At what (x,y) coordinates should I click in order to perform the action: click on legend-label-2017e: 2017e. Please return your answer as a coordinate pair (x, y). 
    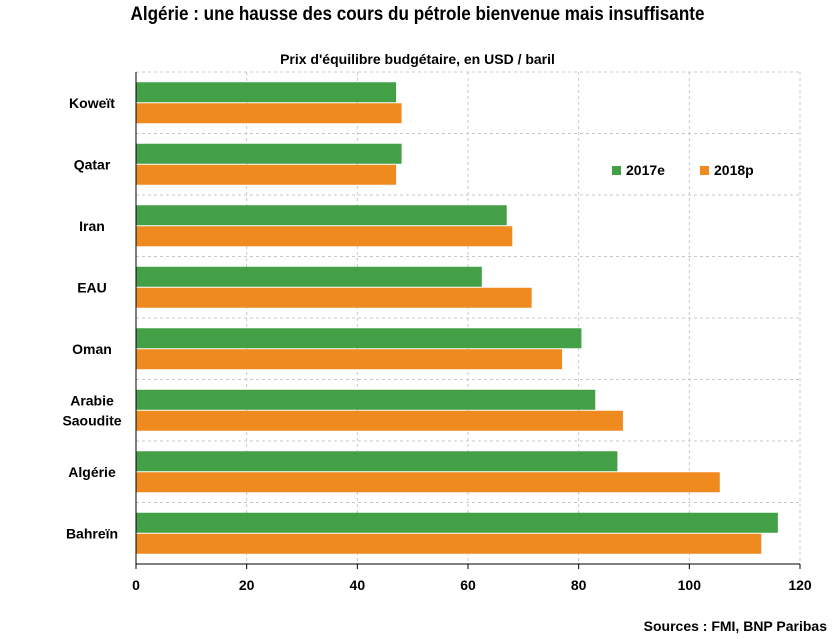
    Looking at the image, I should click on (645, 170).